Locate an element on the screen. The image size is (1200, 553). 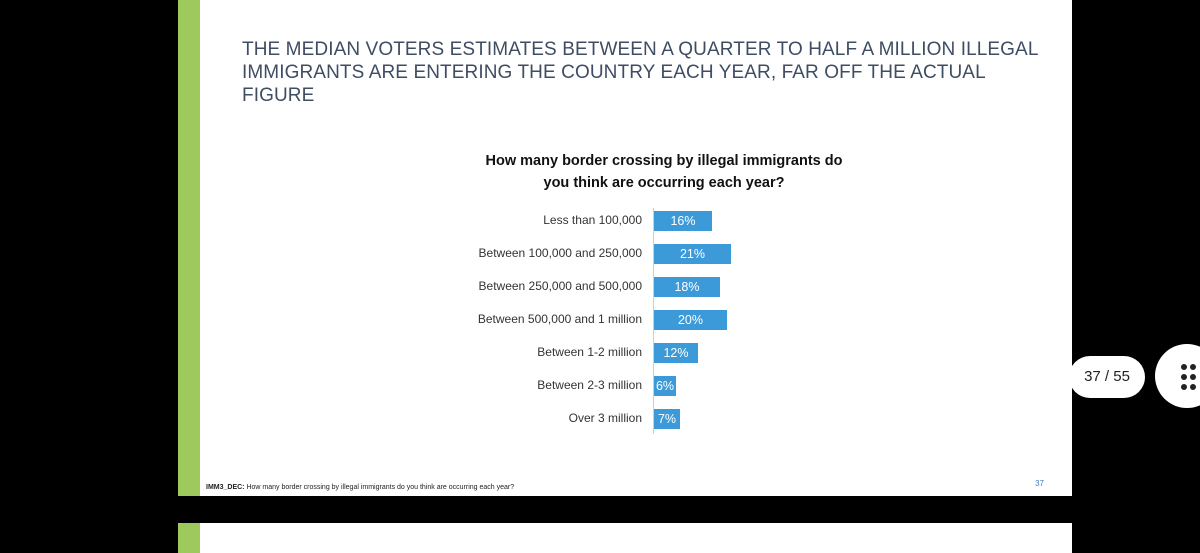
next-slide-page is located at coordinates (625, 538).